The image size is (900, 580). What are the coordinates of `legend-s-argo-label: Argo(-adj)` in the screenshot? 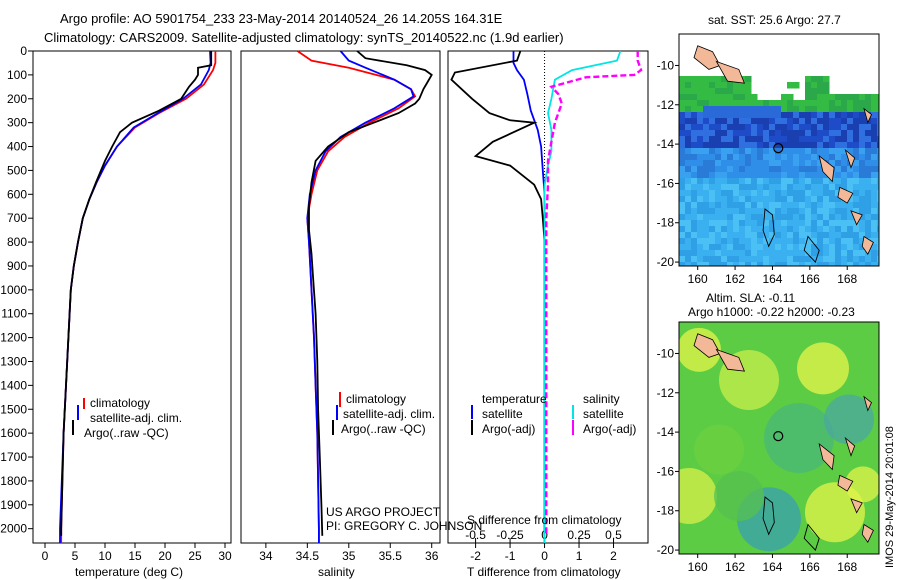 It's located at (609, 429).